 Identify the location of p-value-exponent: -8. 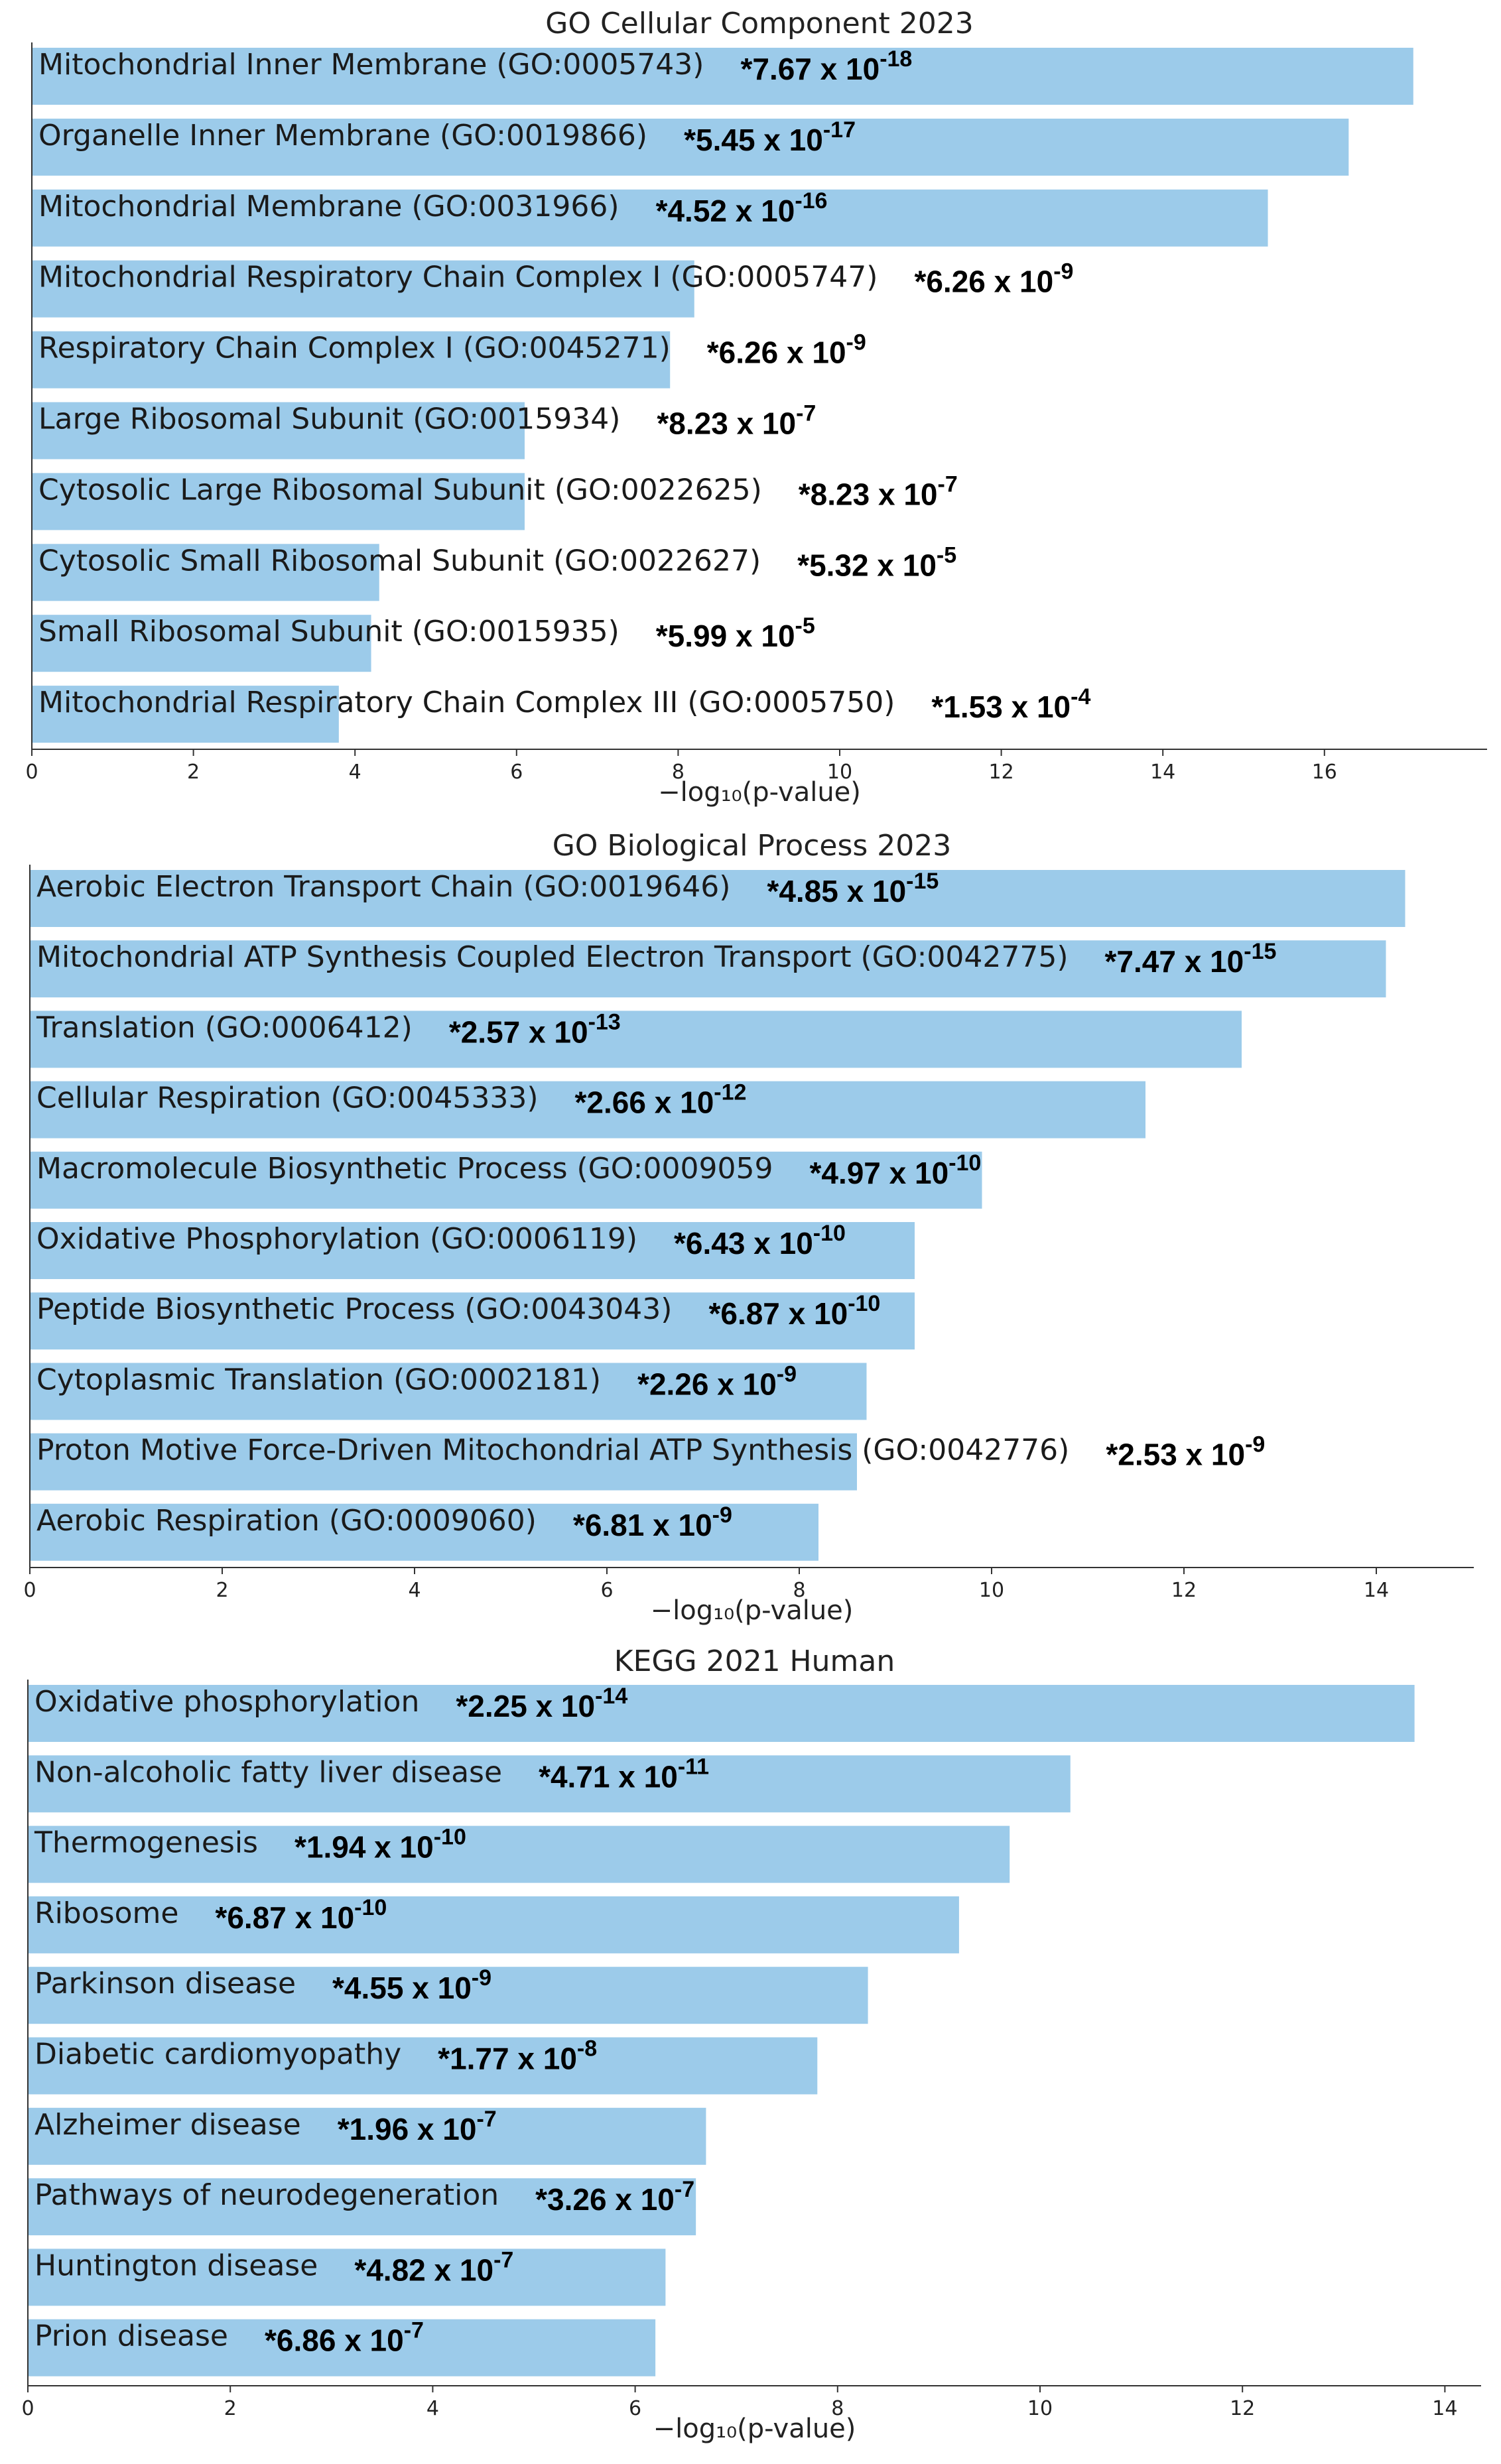
(587, 2049).